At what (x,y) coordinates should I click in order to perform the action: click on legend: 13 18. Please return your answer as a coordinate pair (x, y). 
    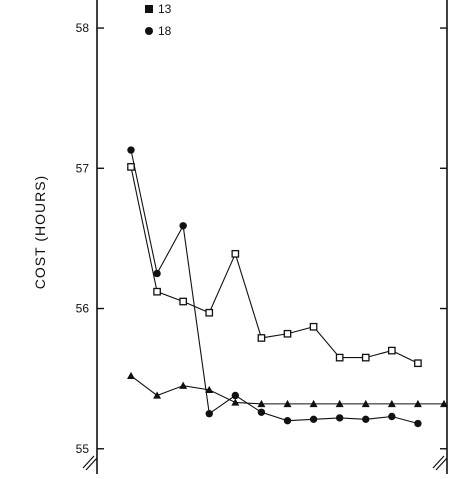
    Looking at the image, I should click on (158, 20).